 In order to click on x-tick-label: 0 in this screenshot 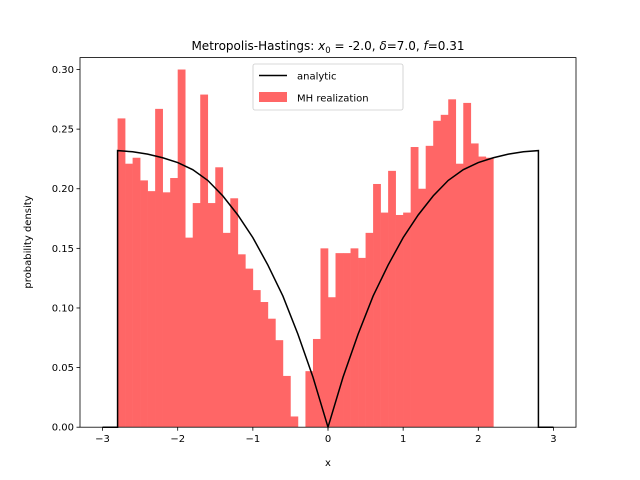, I will do `click(328, 439)`.